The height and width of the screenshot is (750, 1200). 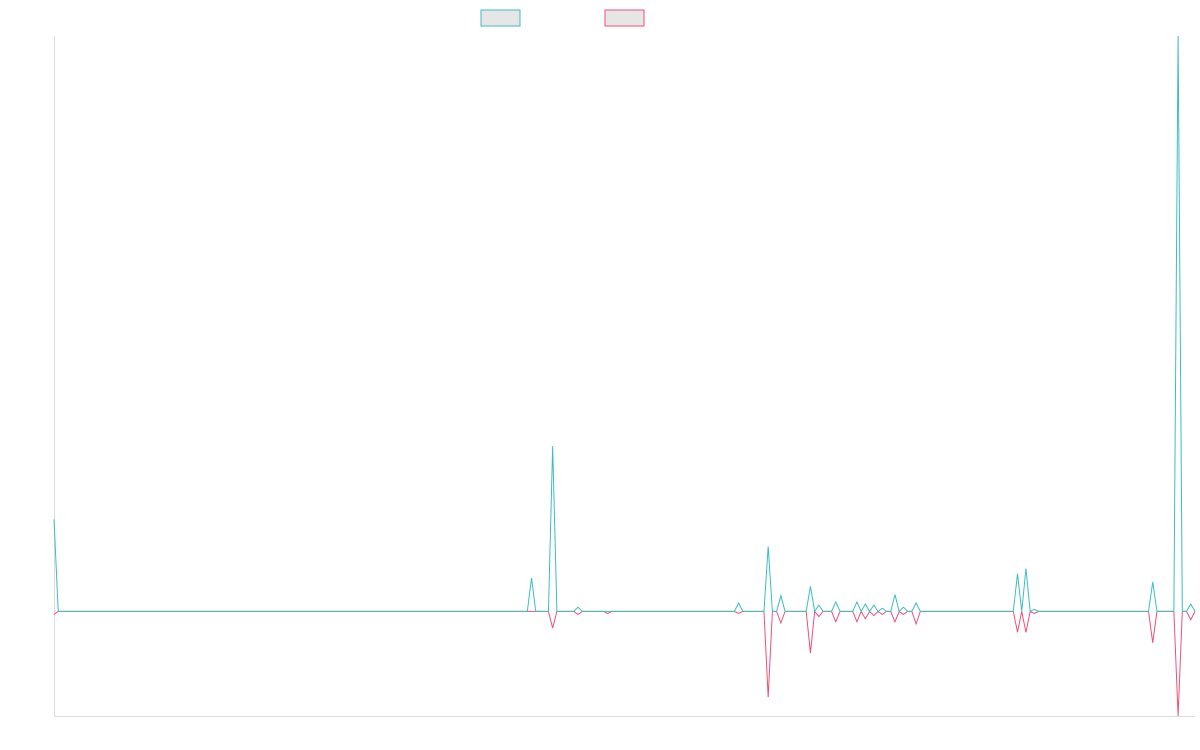 I want to click on chart-legend, so click(x=562, y=18).